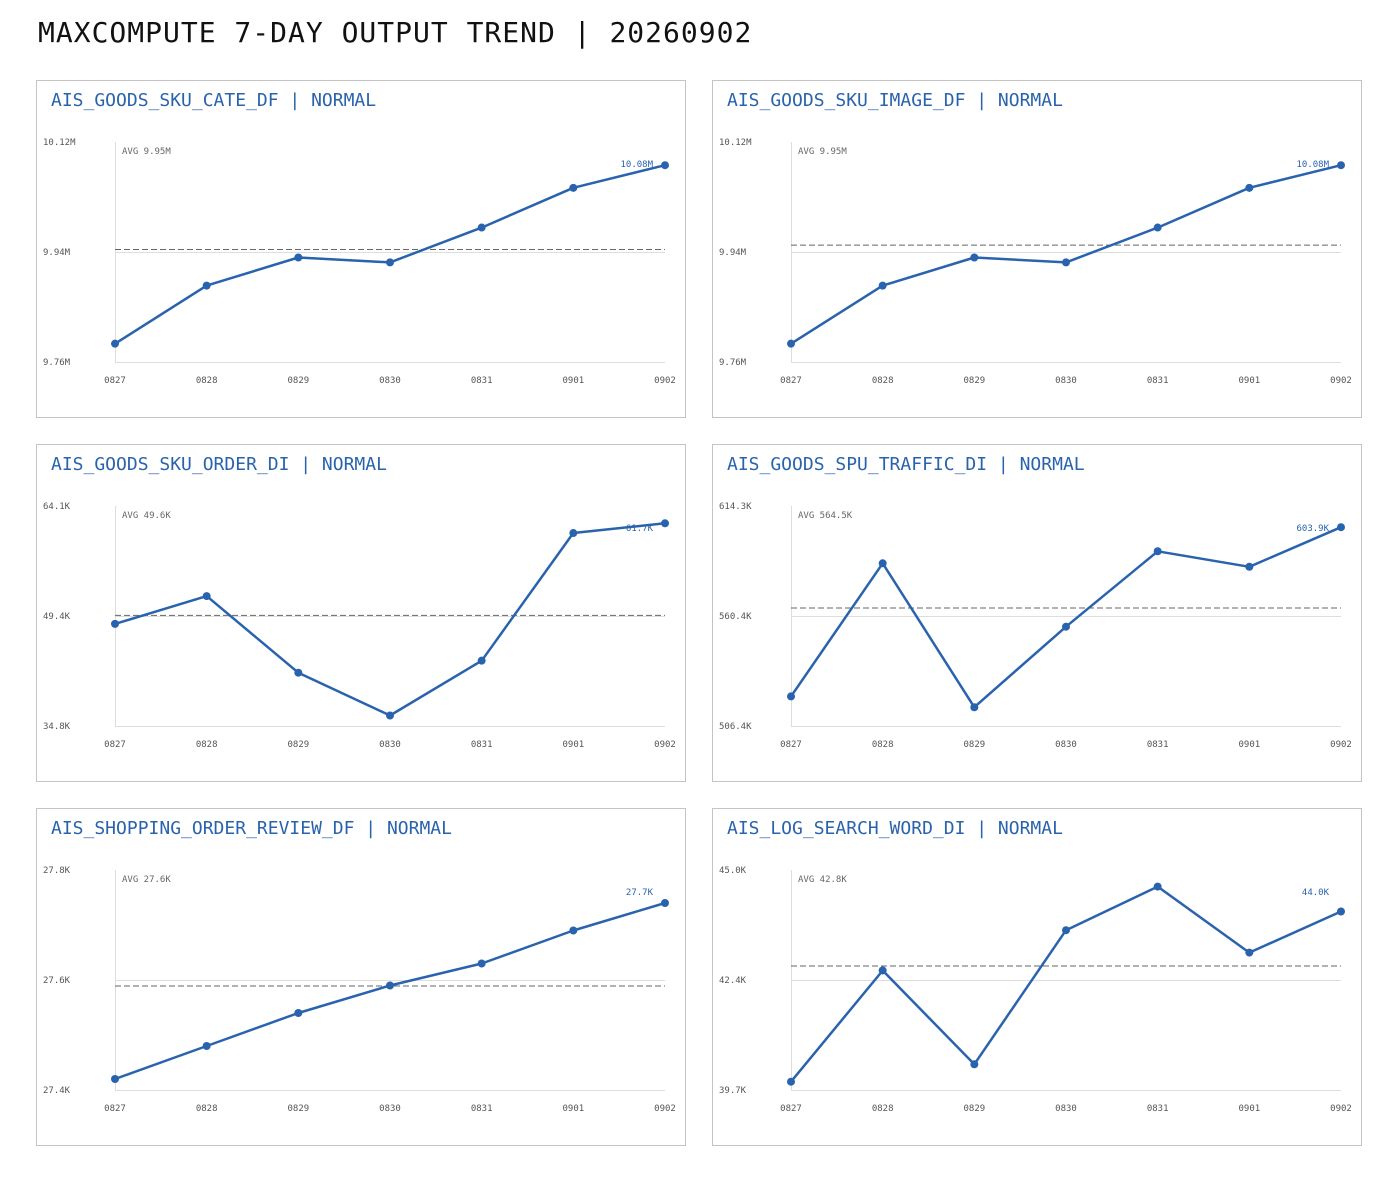  I want to click on y-tick-label: 39.7K, so click(733, 1091).